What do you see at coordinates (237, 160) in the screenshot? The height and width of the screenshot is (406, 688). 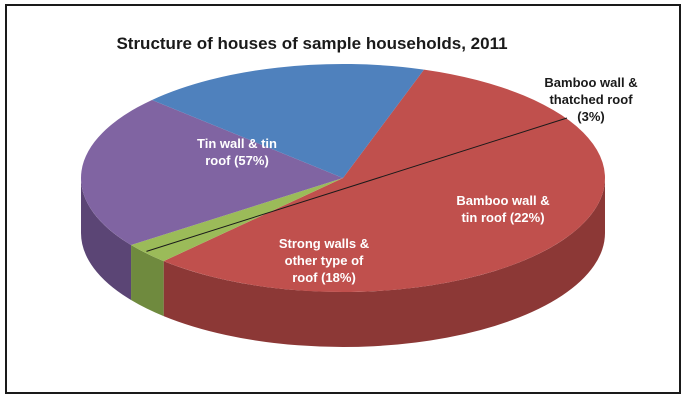 I see `slice-label-1-line-2: roof (57%)` at bounding box center [237, 160].